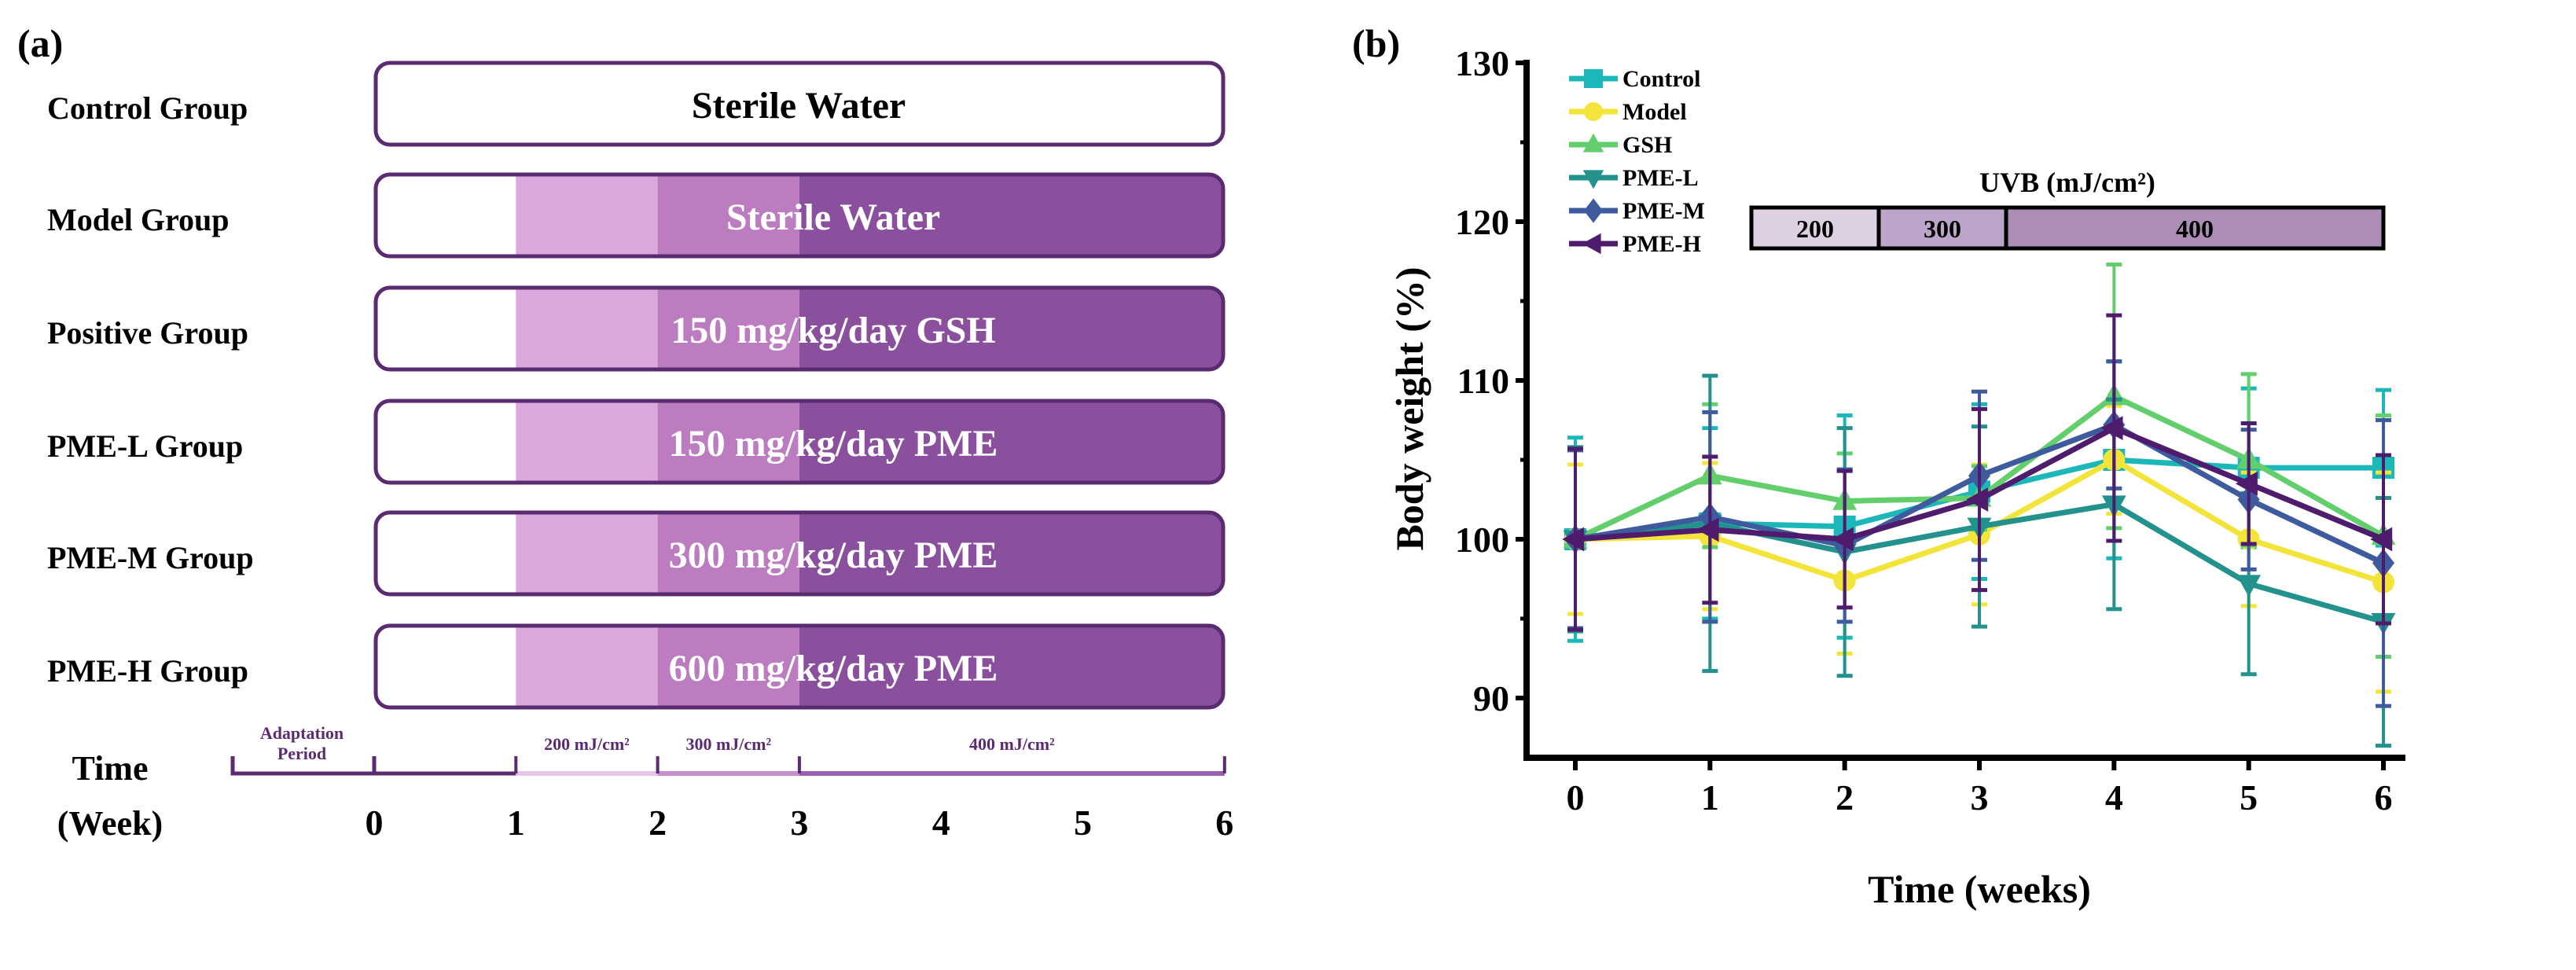 Image resolution: width=2576 pixels, height=970 pixels. I want to click on group-row: Model Group Sterile Water, so click(636, 215).